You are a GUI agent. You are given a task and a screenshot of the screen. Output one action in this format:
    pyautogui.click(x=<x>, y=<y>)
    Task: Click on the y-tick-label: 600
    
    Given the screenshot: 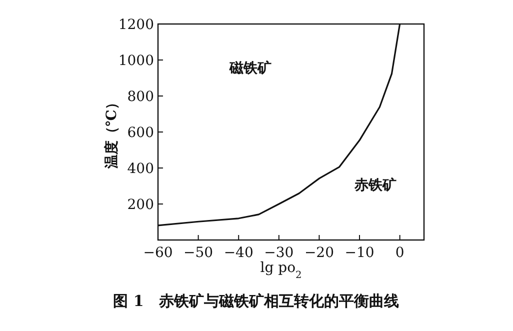 What is the action you would take?
    pyautogui.click(x=140, y=133)
    